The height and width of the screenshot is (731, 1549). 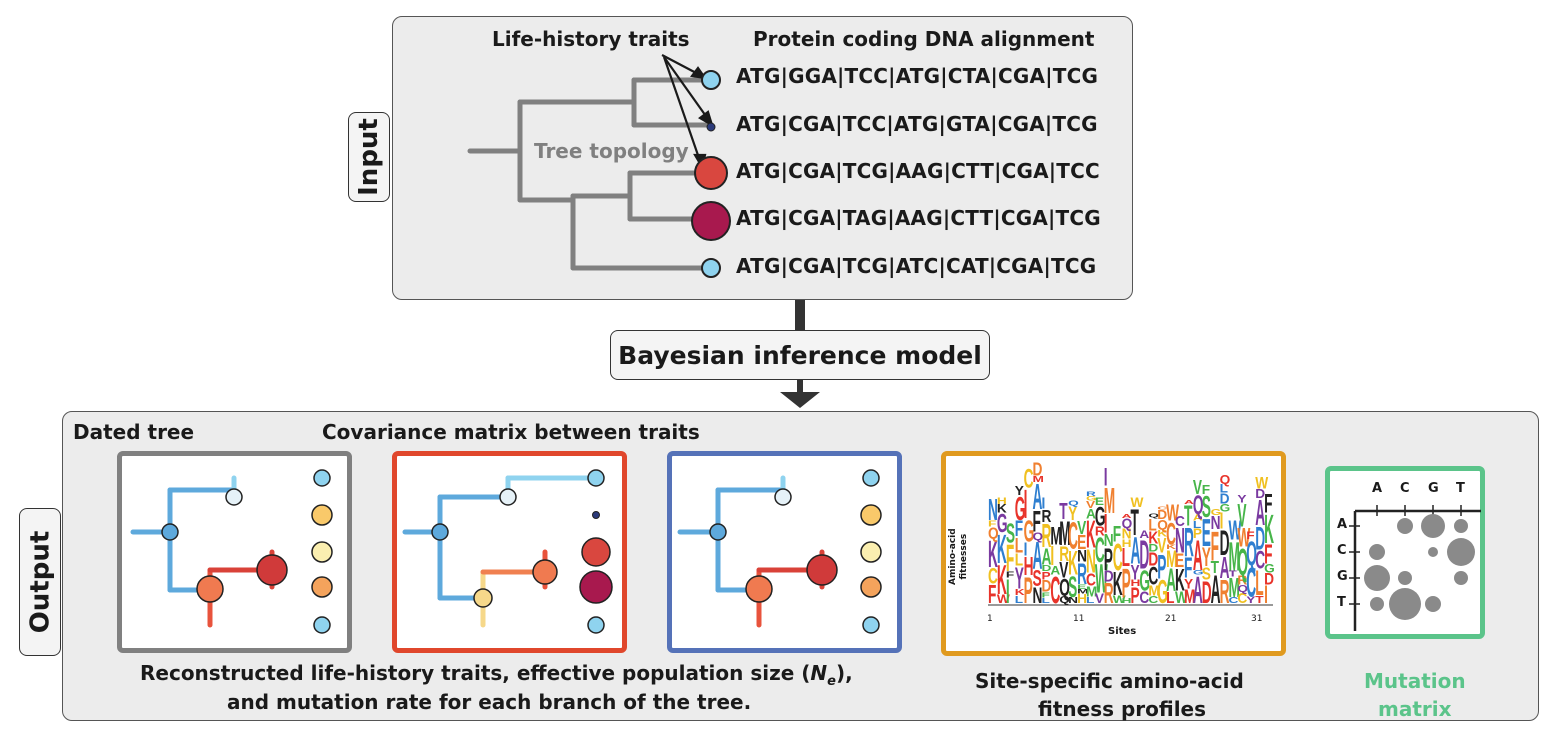 I want to click on matrix-col-G: G, so click(x=1433, y=488).